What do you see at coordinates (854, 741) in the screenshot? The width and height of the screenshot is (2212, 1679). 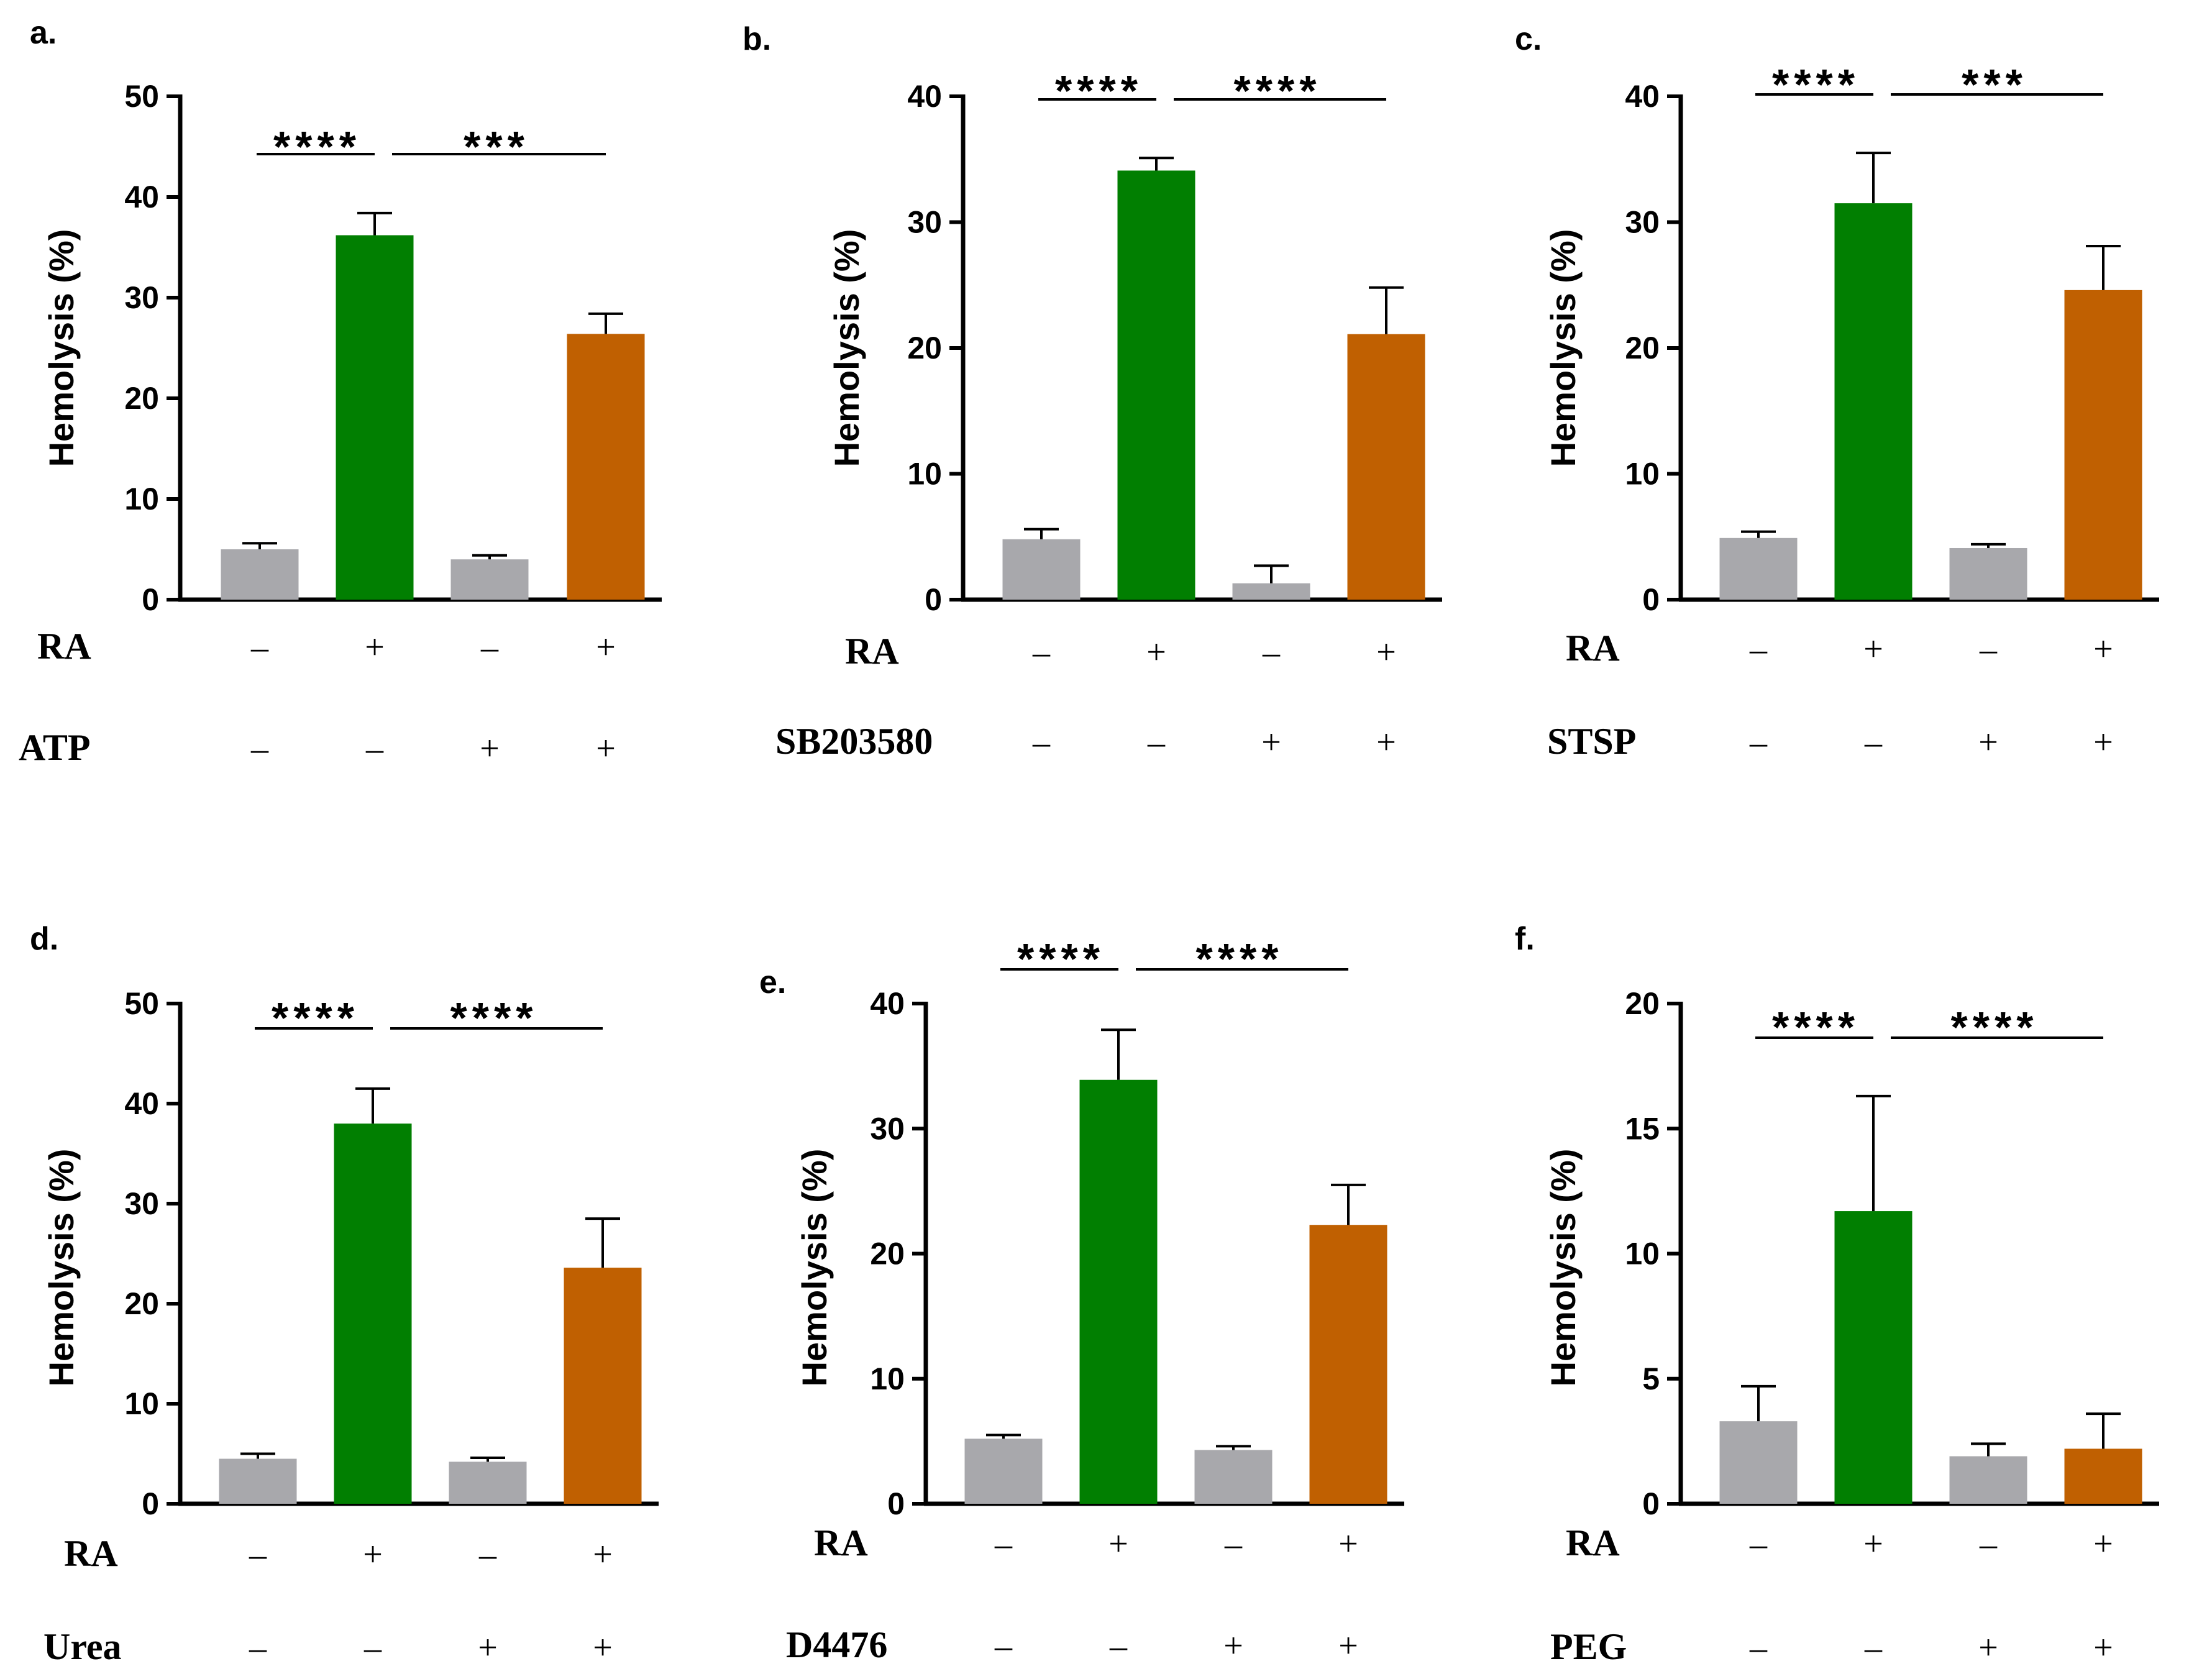 I see `treatment-label: SB203580` at bounding box center [854, 741].